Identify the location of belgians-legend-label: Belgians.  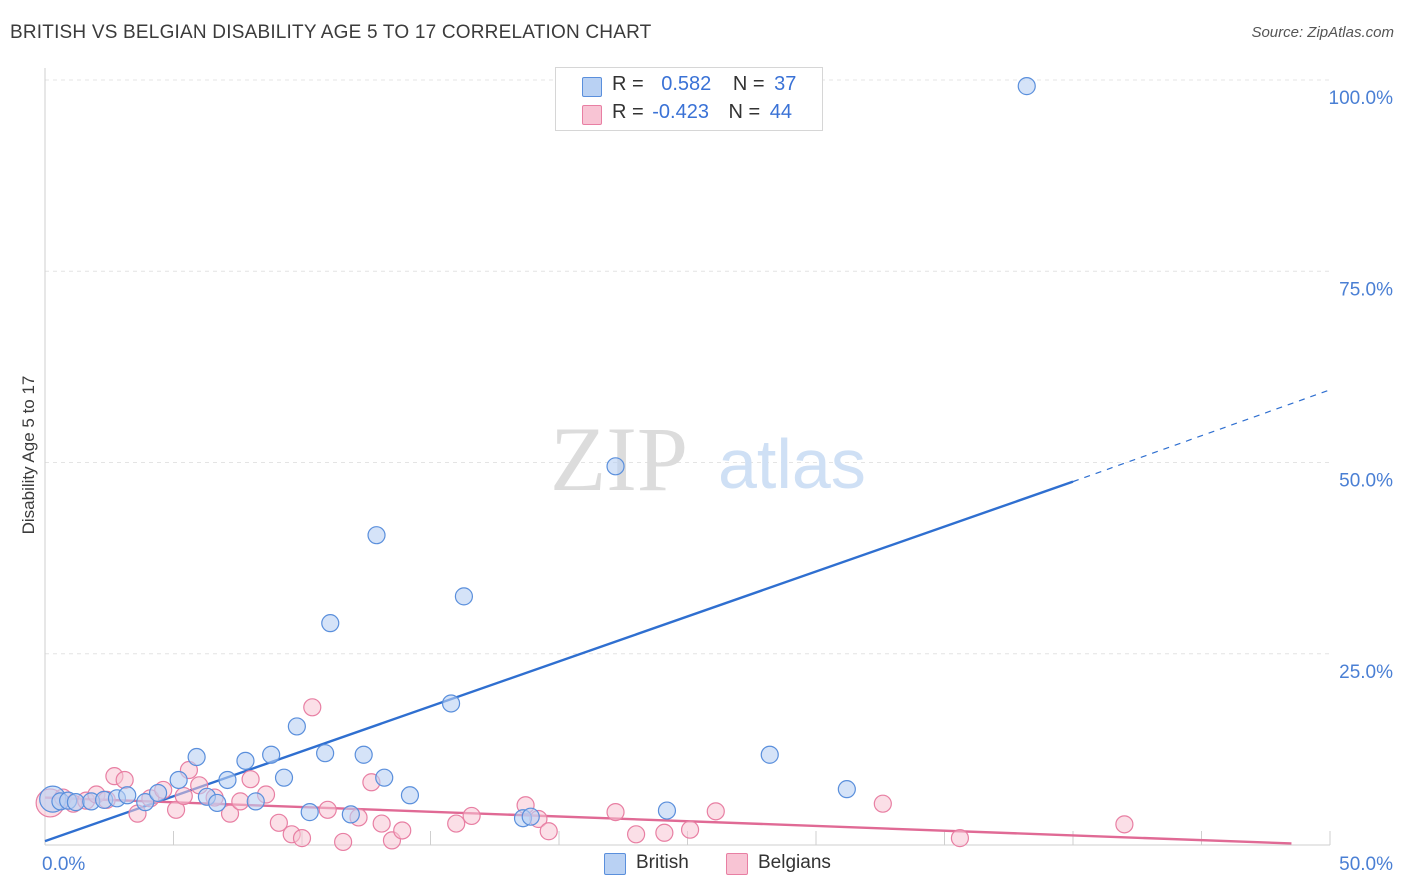
(794, 862).